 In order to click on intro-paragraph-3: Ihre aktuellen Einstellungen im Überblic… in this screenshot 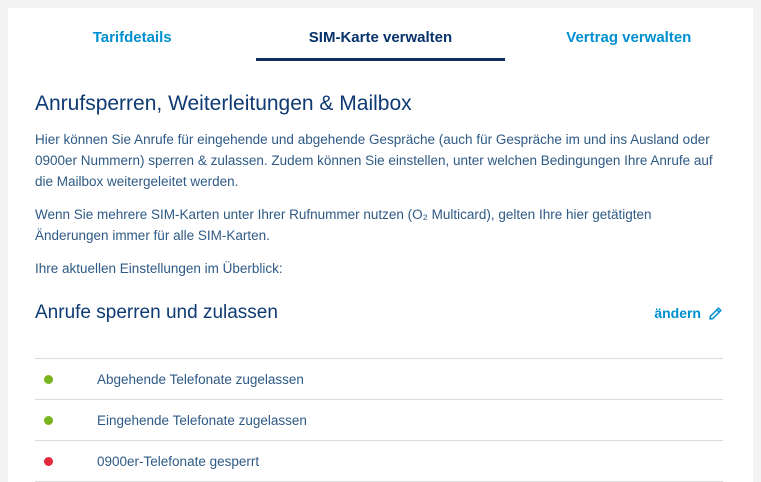, I will do `click(159, 268)`.